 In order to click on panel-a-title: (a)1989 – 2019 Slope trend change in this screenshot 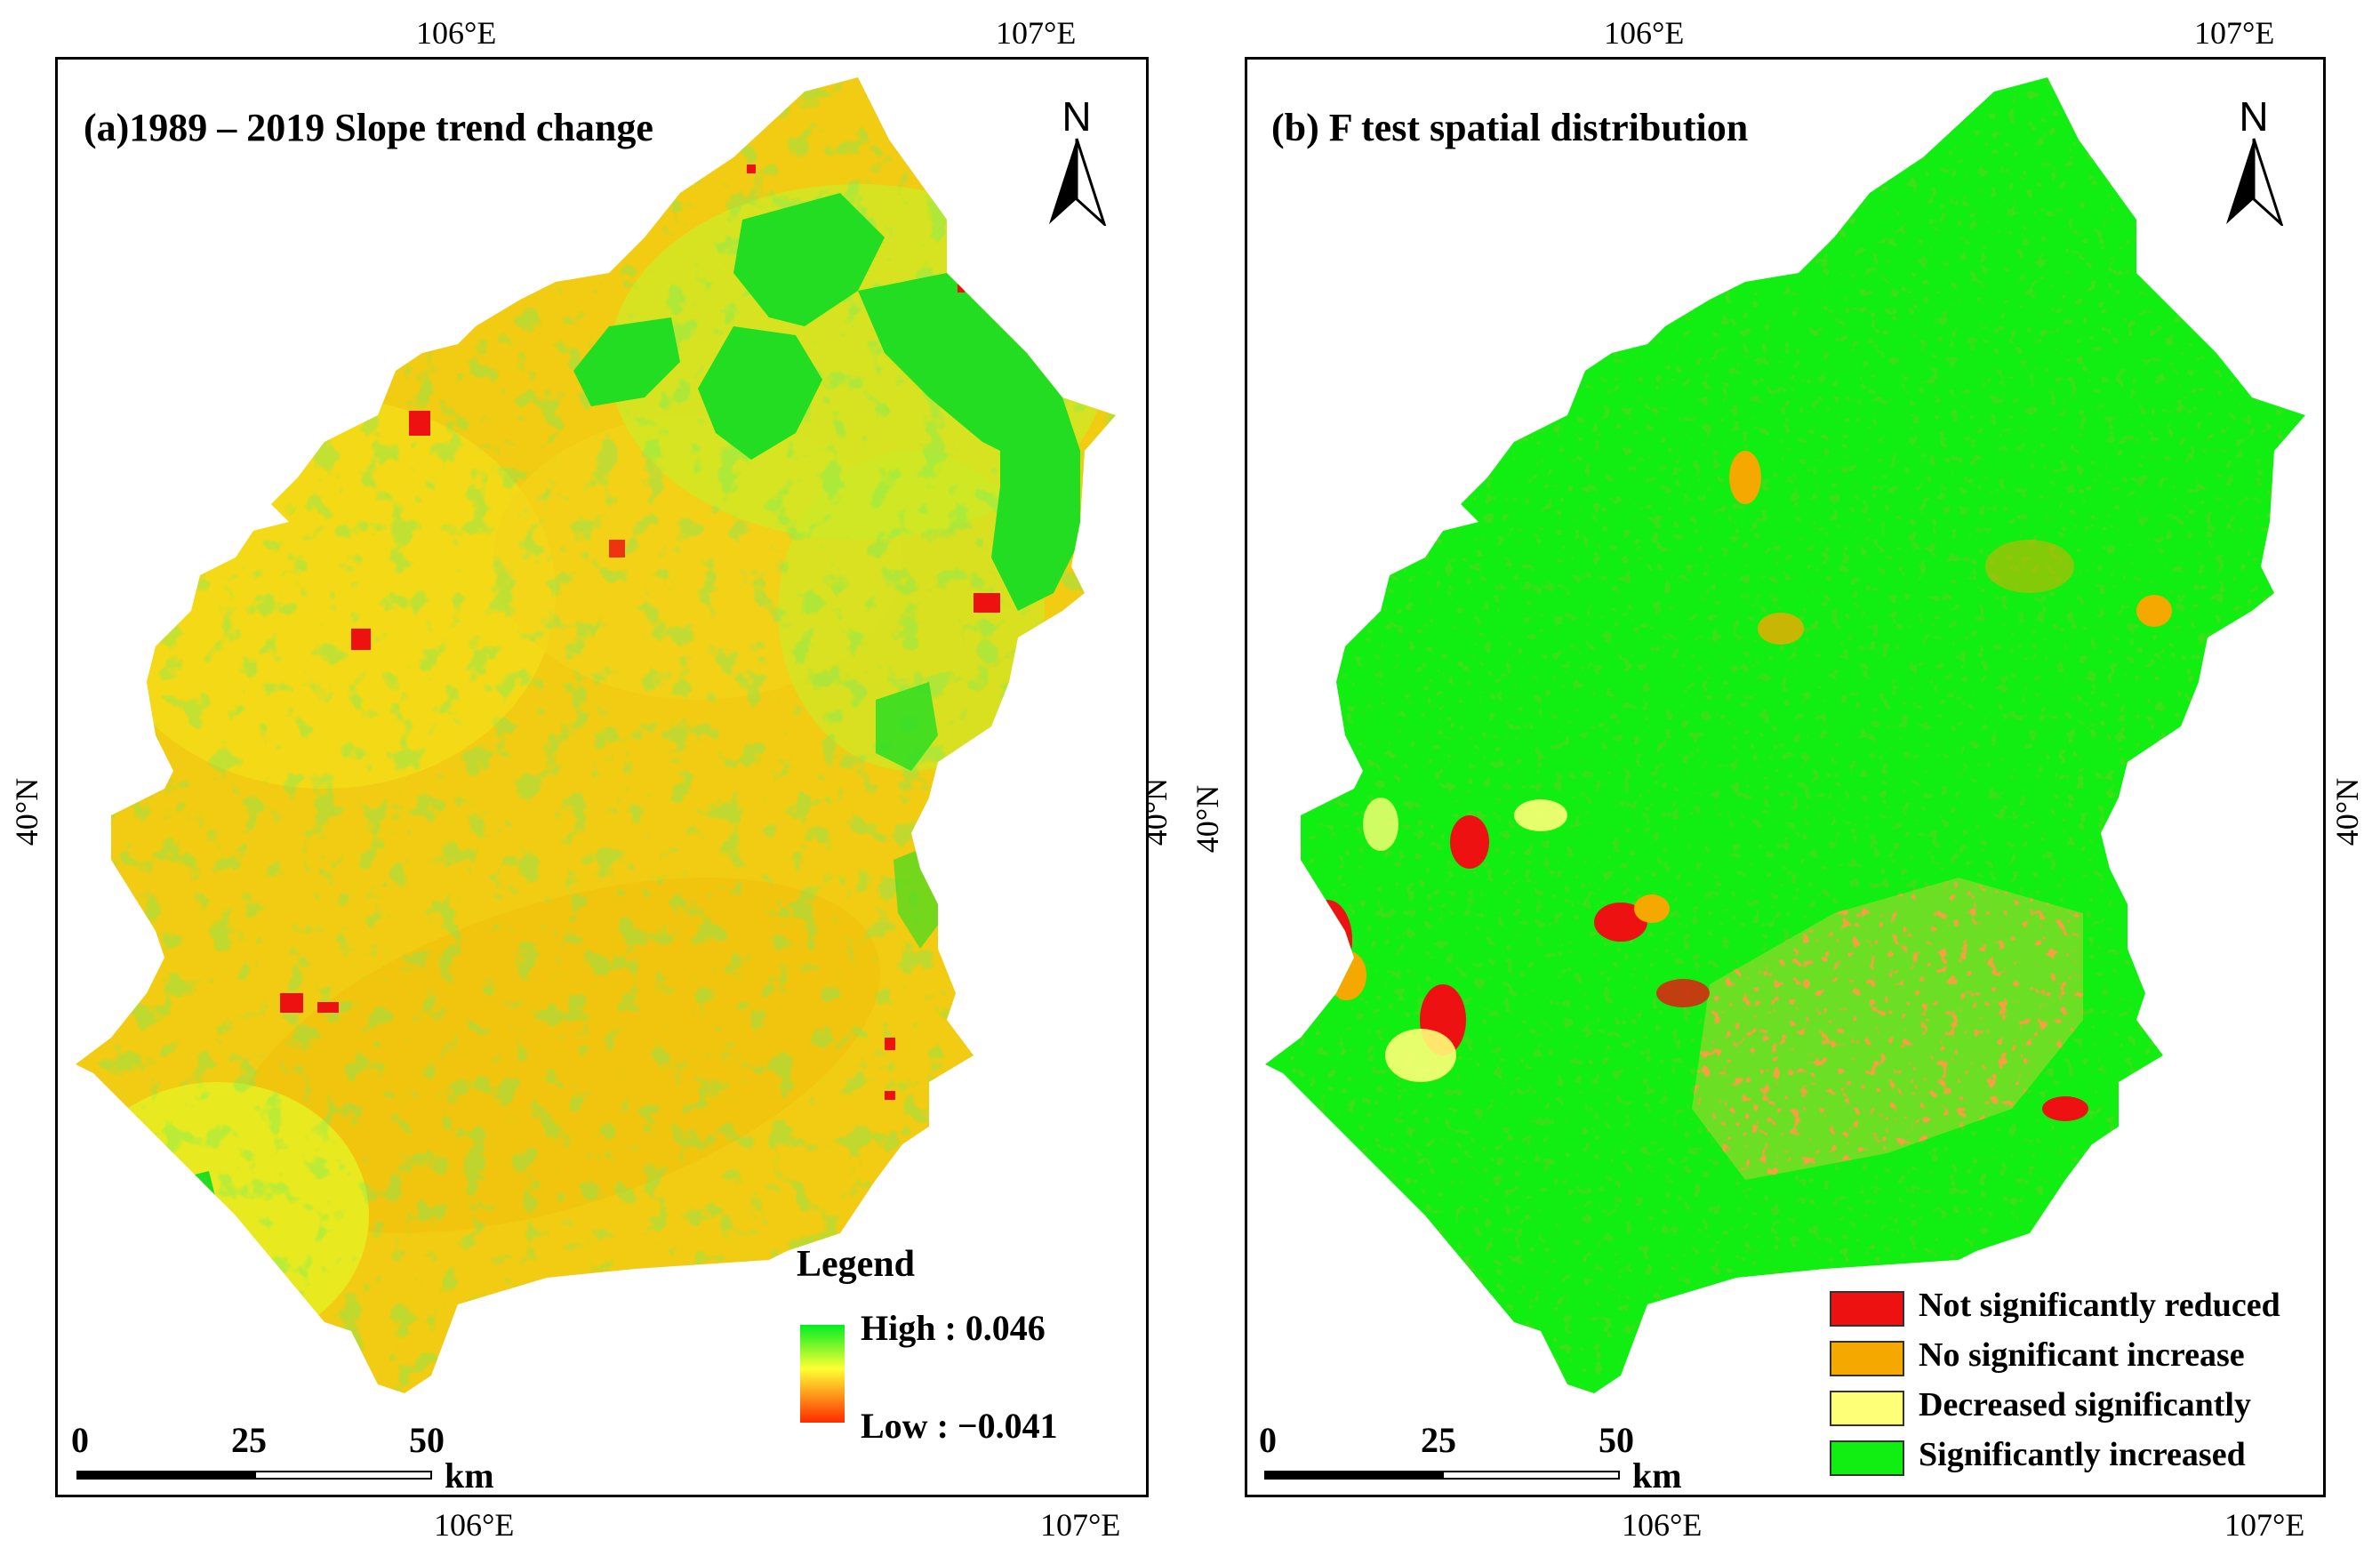, I will do `click(368, 127)`.